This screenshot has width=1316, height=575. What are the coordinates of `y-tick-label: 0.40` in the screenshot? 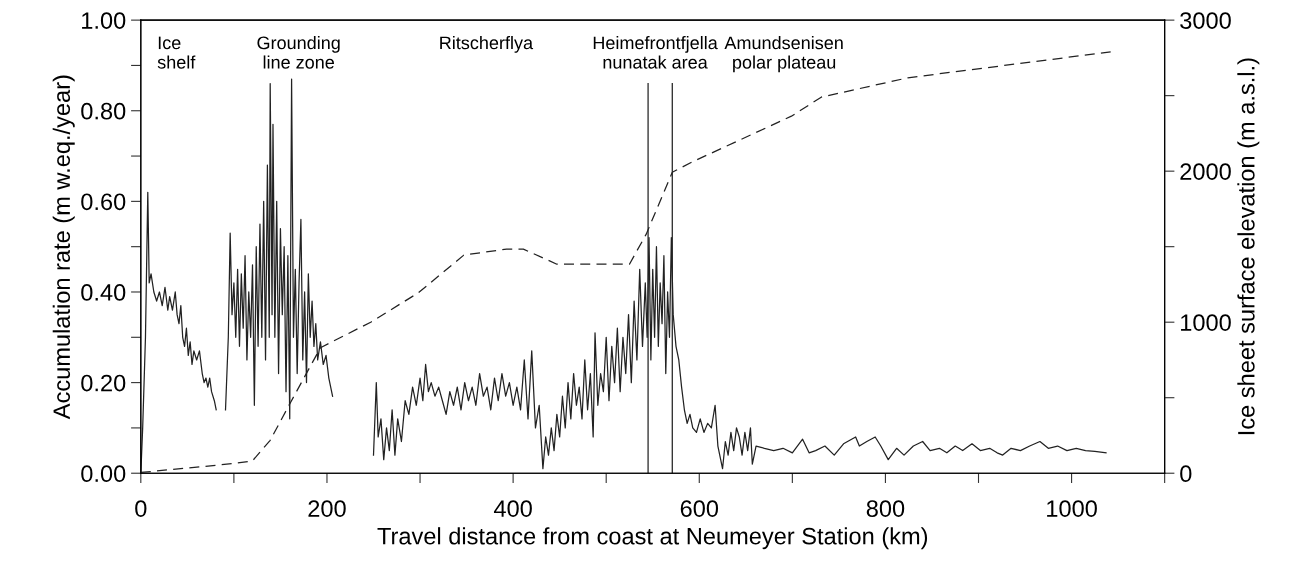 It's located at (103, 292).